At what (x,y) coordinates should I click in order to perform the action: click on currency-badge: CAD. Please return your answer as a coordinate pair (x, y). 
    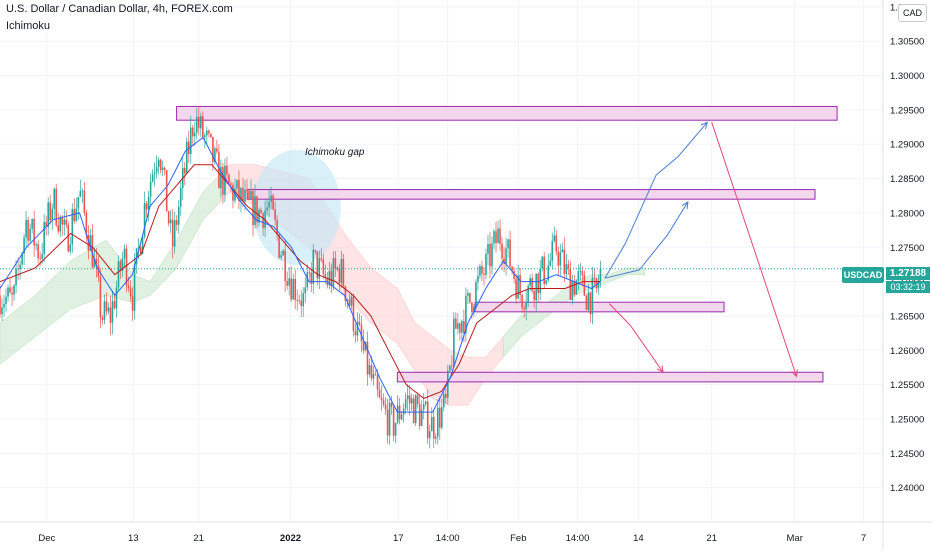
    Looking at the image, I should click on (912, 13).